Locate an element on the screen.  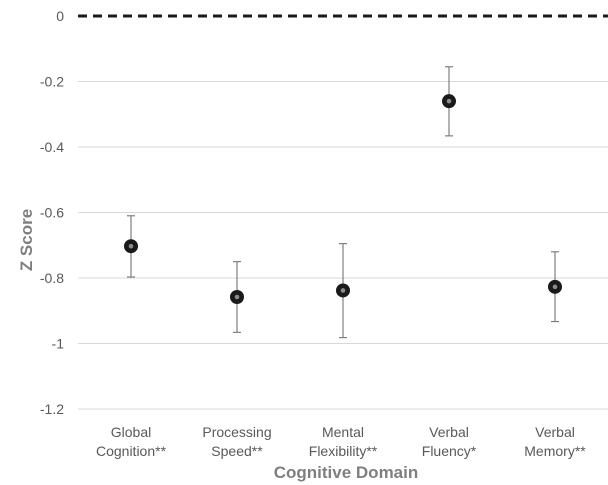
y-tick-label: -0.8 is located at coordinates (52, 278).